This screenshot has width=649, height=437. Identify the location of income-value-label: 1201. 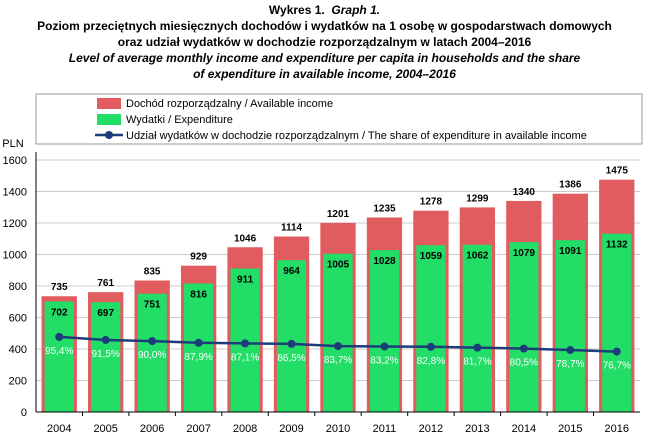
(338, 214).